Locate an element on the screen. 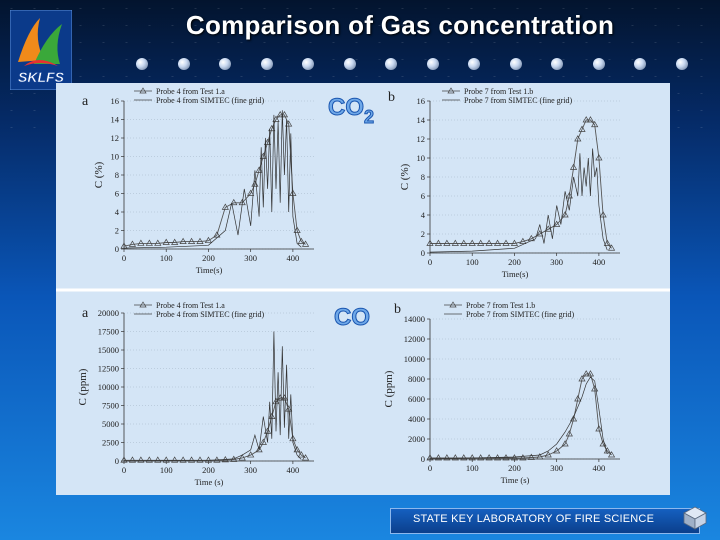  co-label: CO is located at coordinates (352, 317).